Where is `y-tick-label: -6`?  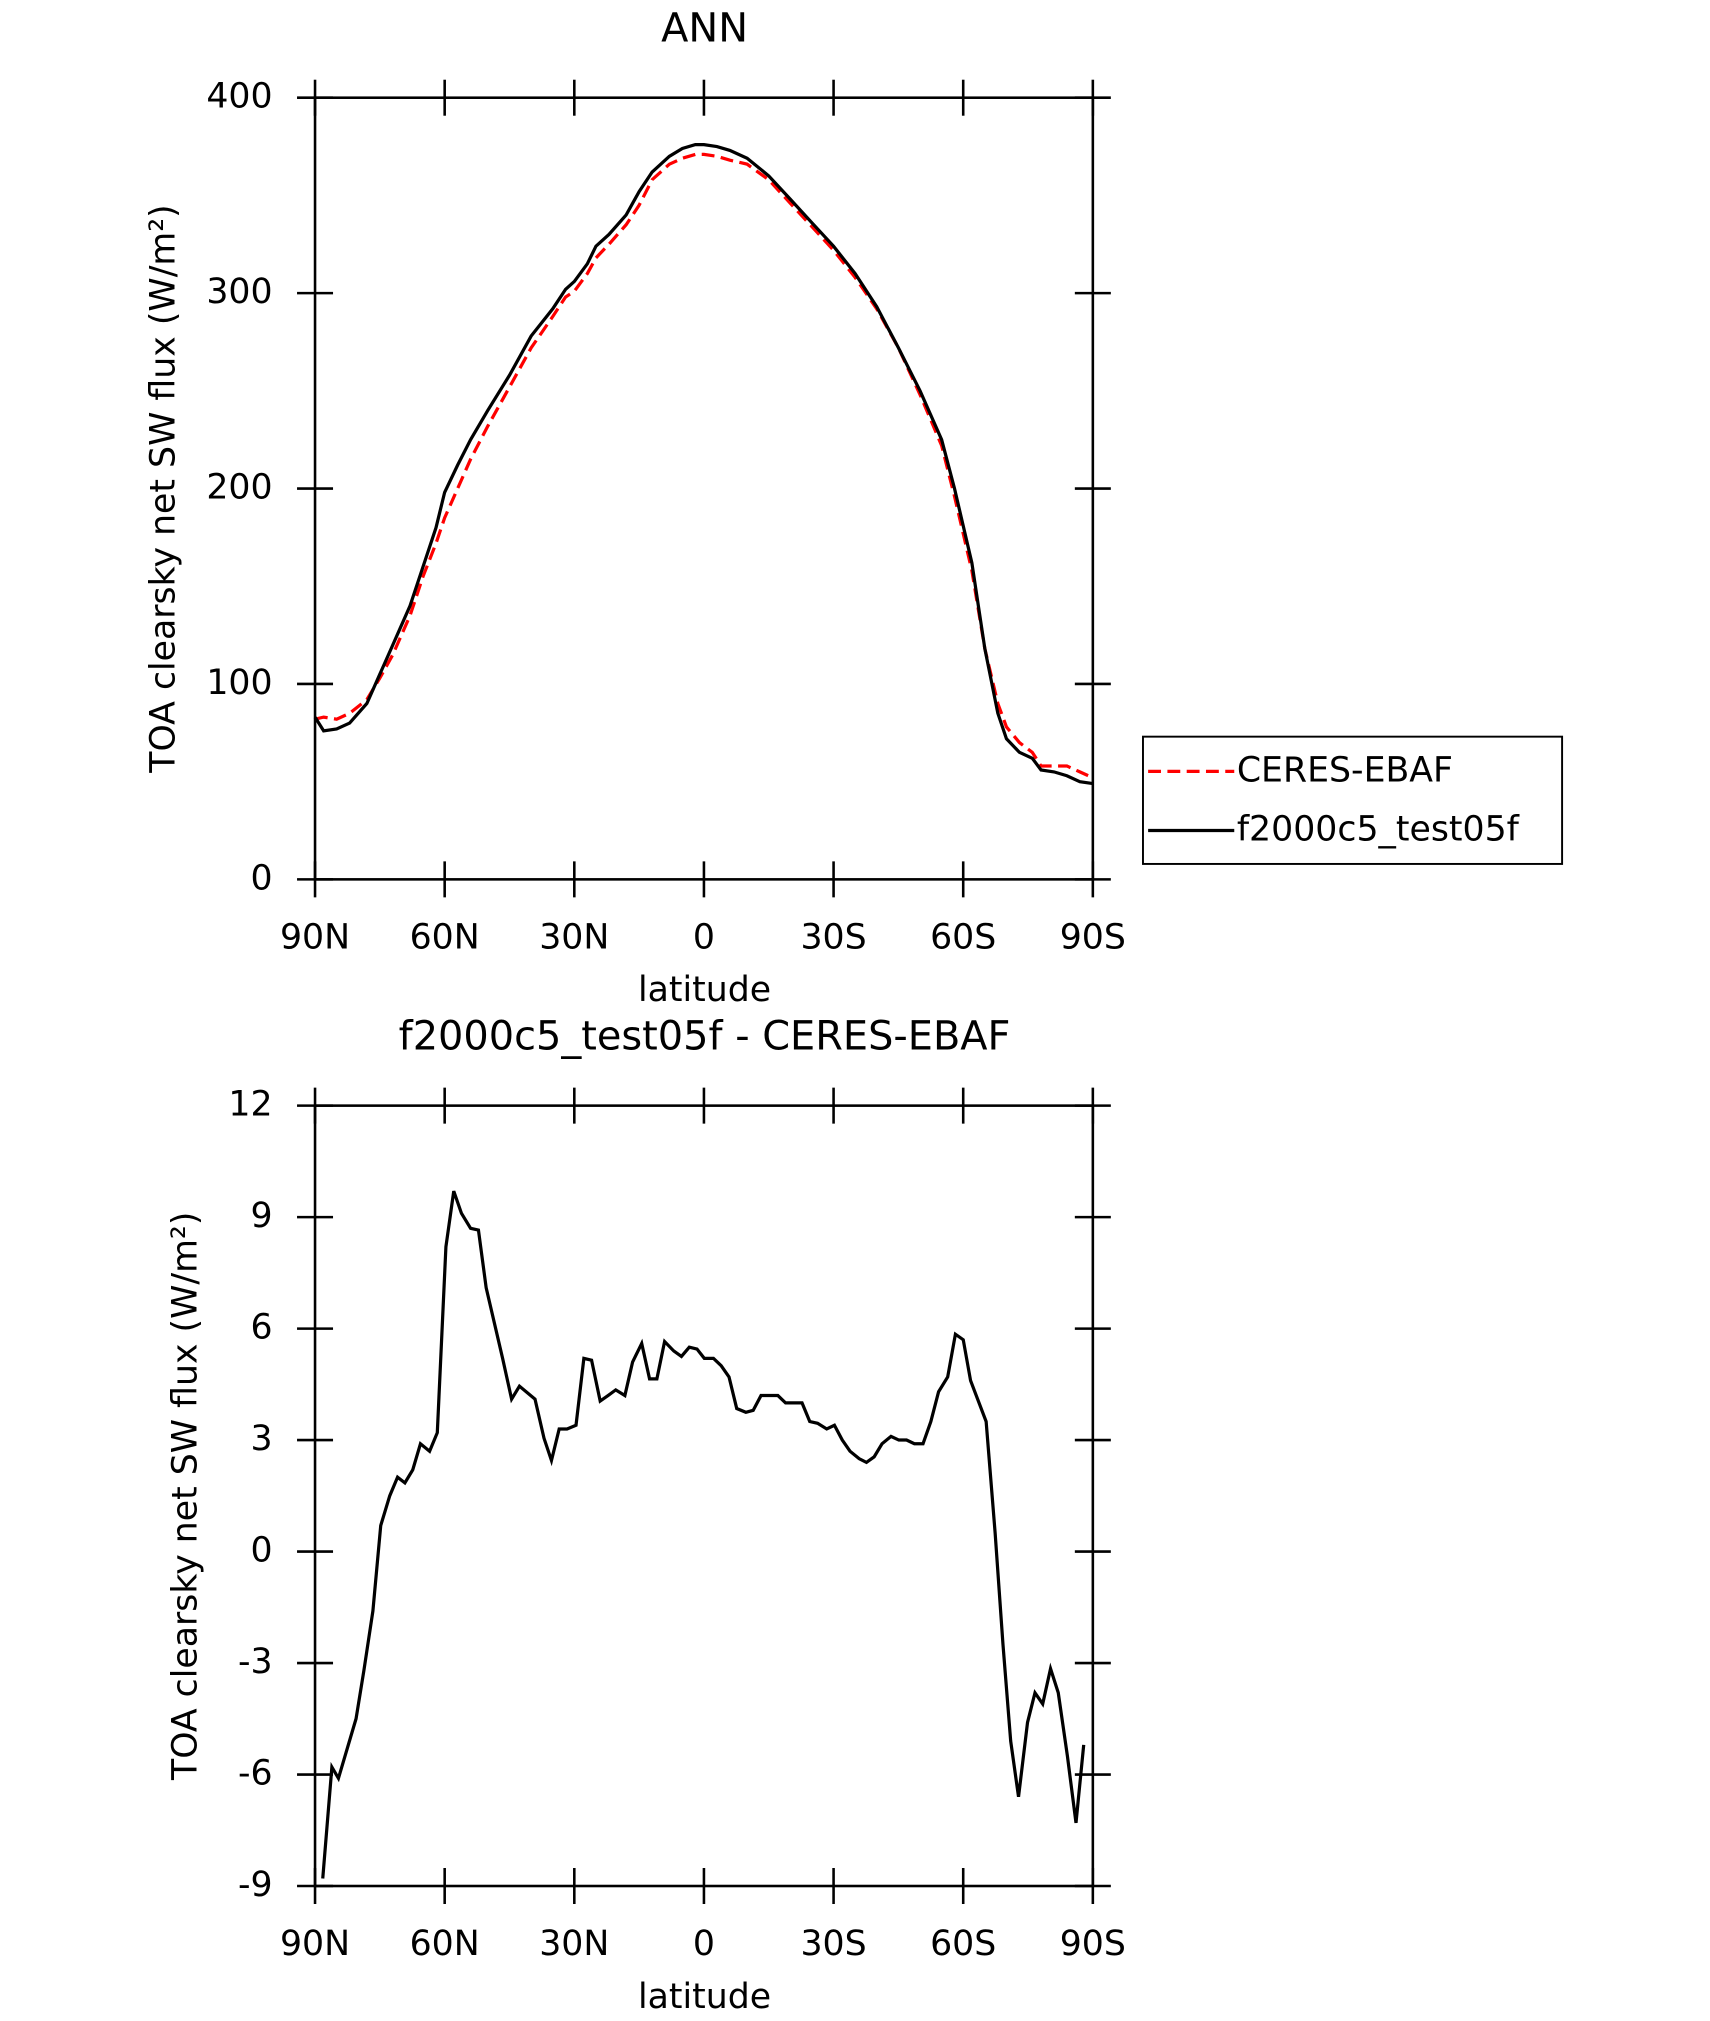 y-tick-label: -6 is located at coordinates (255, 1774).